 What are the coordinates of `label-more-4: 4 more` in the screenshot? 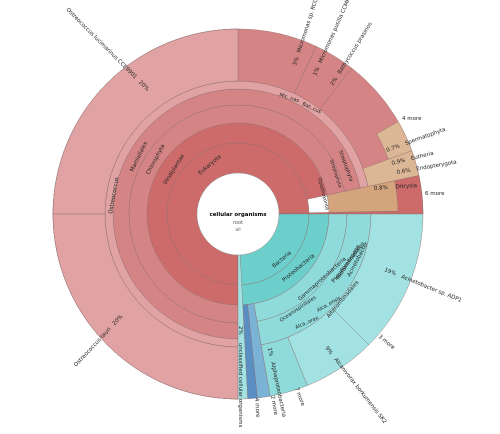 It's located at (412, 119).